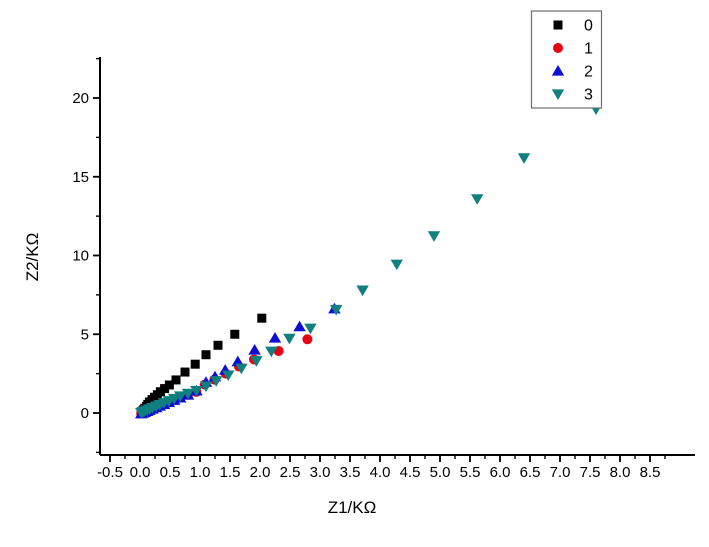  I want to click on x-tick-label: 1.5, so click(230, 472).